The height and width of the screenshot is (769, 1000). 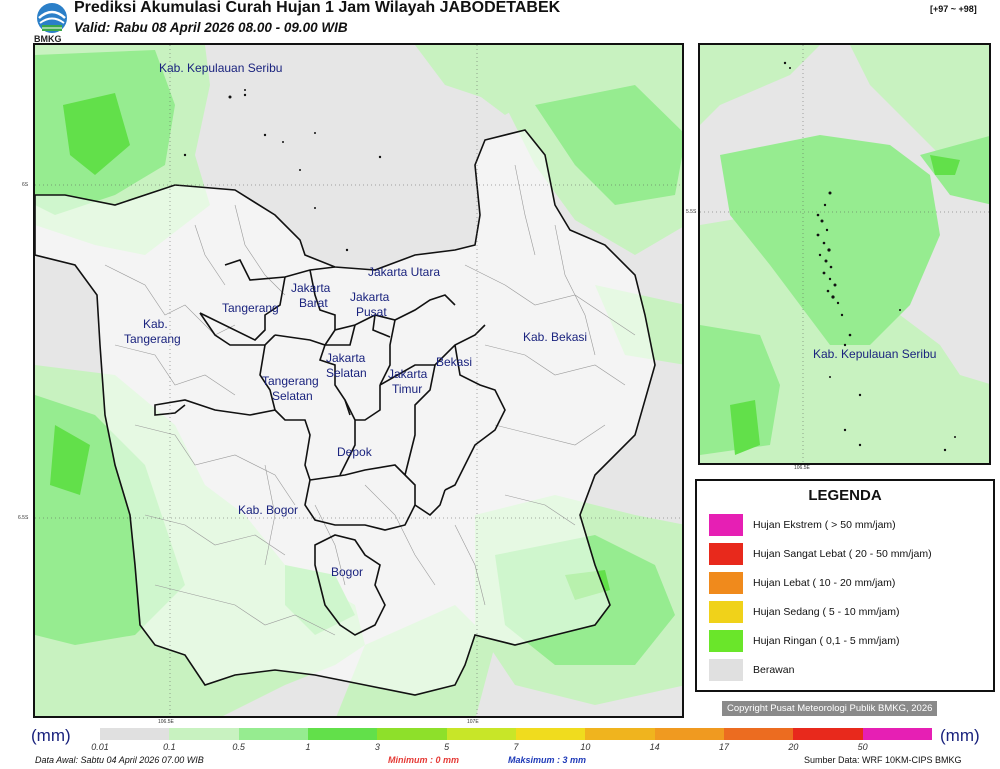 I want to click on colorbar-tick-label: 5, so click(x=447, y=747).